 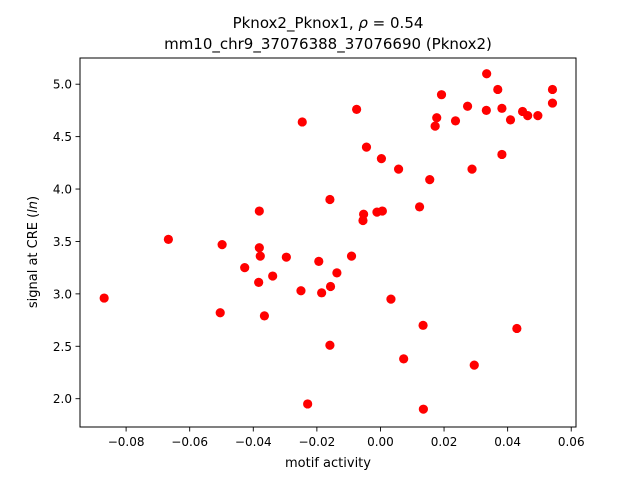 I want to click on chart-title-line2: mm10_chr9_37076388_37076690 (Pknox2), so click(x=328, y=44).